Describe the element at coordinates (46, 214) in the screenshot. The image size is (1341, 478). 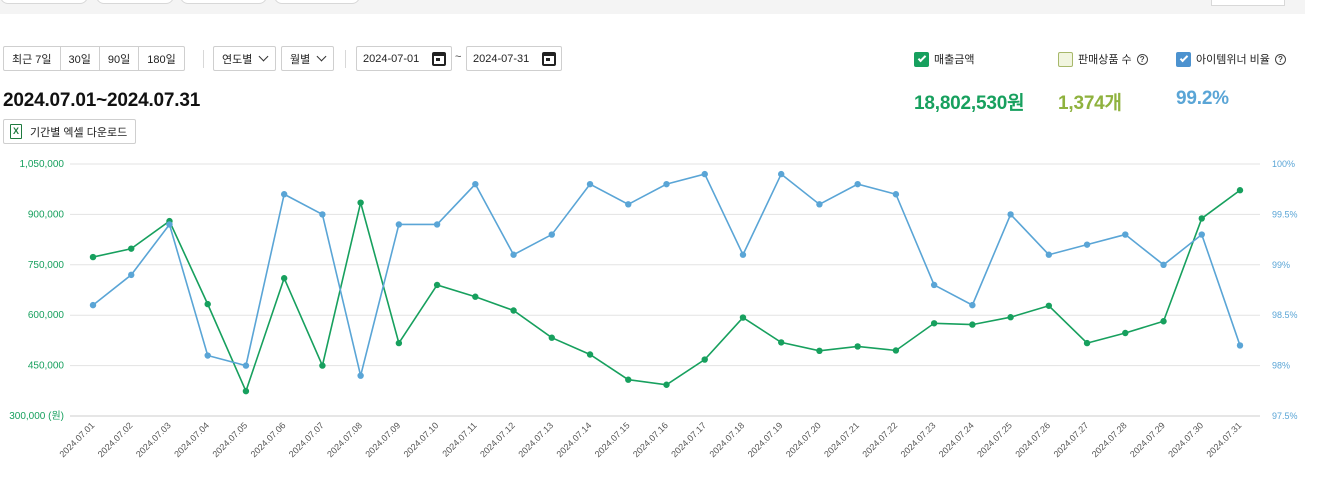
I see `y-left-tick-label: 900,000` at that location.